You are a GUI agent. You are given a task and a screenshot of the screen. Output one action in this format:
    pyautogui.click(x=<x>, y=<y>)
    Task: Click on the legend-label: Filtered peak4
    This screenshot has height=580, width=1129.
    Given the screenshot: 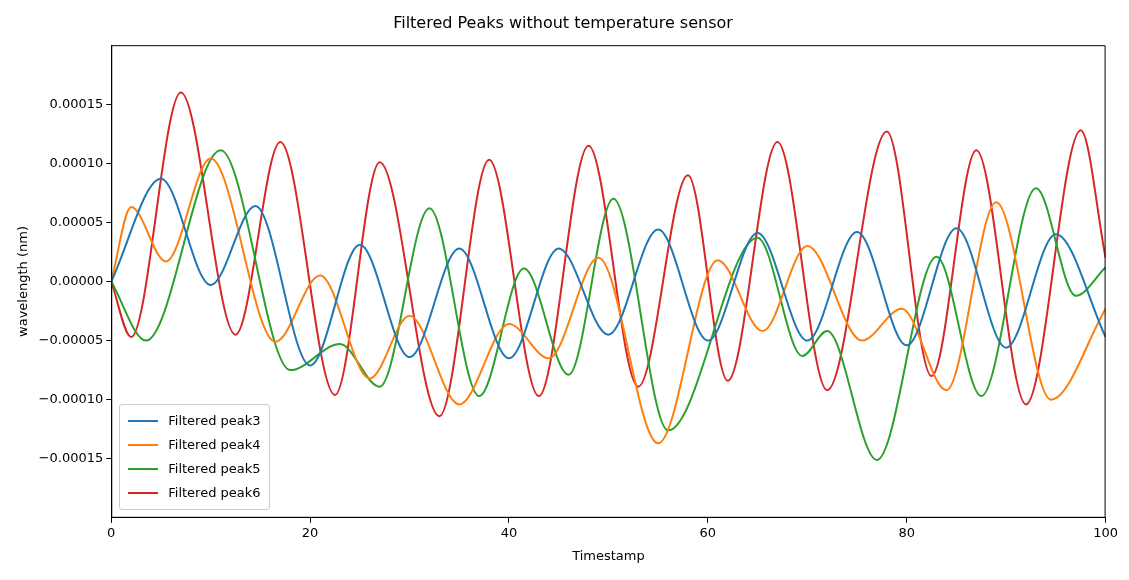 What is the action you would take?
    pyautogui.click(x=214, y=445)
    